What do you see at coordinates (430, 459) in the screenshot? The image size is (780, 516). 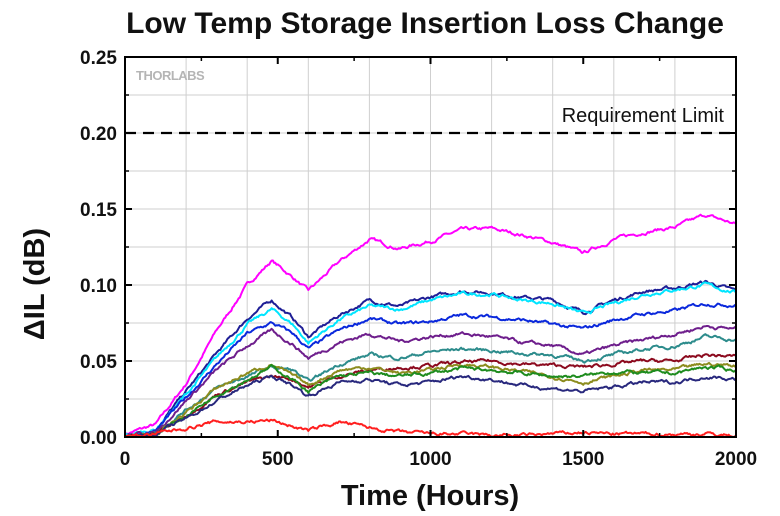 I see `x-tick-label: 1000` at bounding box center [430, 459].